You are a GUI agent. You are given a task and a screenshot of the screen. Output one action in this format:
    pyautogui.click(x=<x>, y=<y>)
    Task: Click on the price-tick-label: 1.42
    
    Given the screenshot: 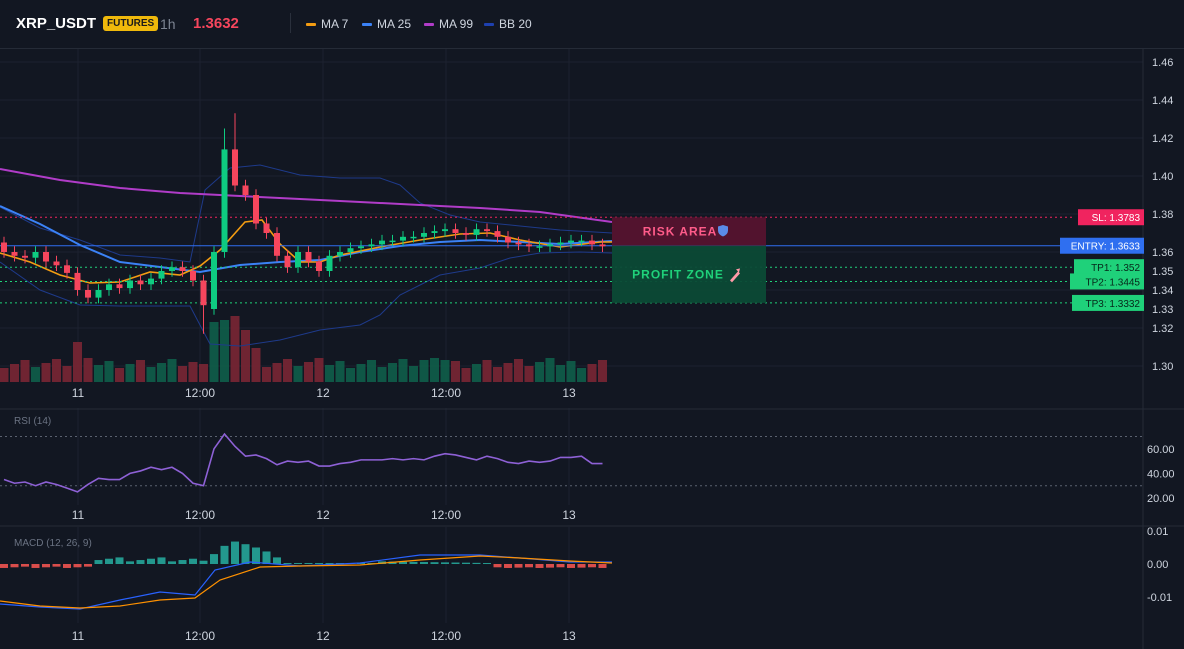 What is the action you would take?
    pyautogui.click(x=1162, y=139)
    